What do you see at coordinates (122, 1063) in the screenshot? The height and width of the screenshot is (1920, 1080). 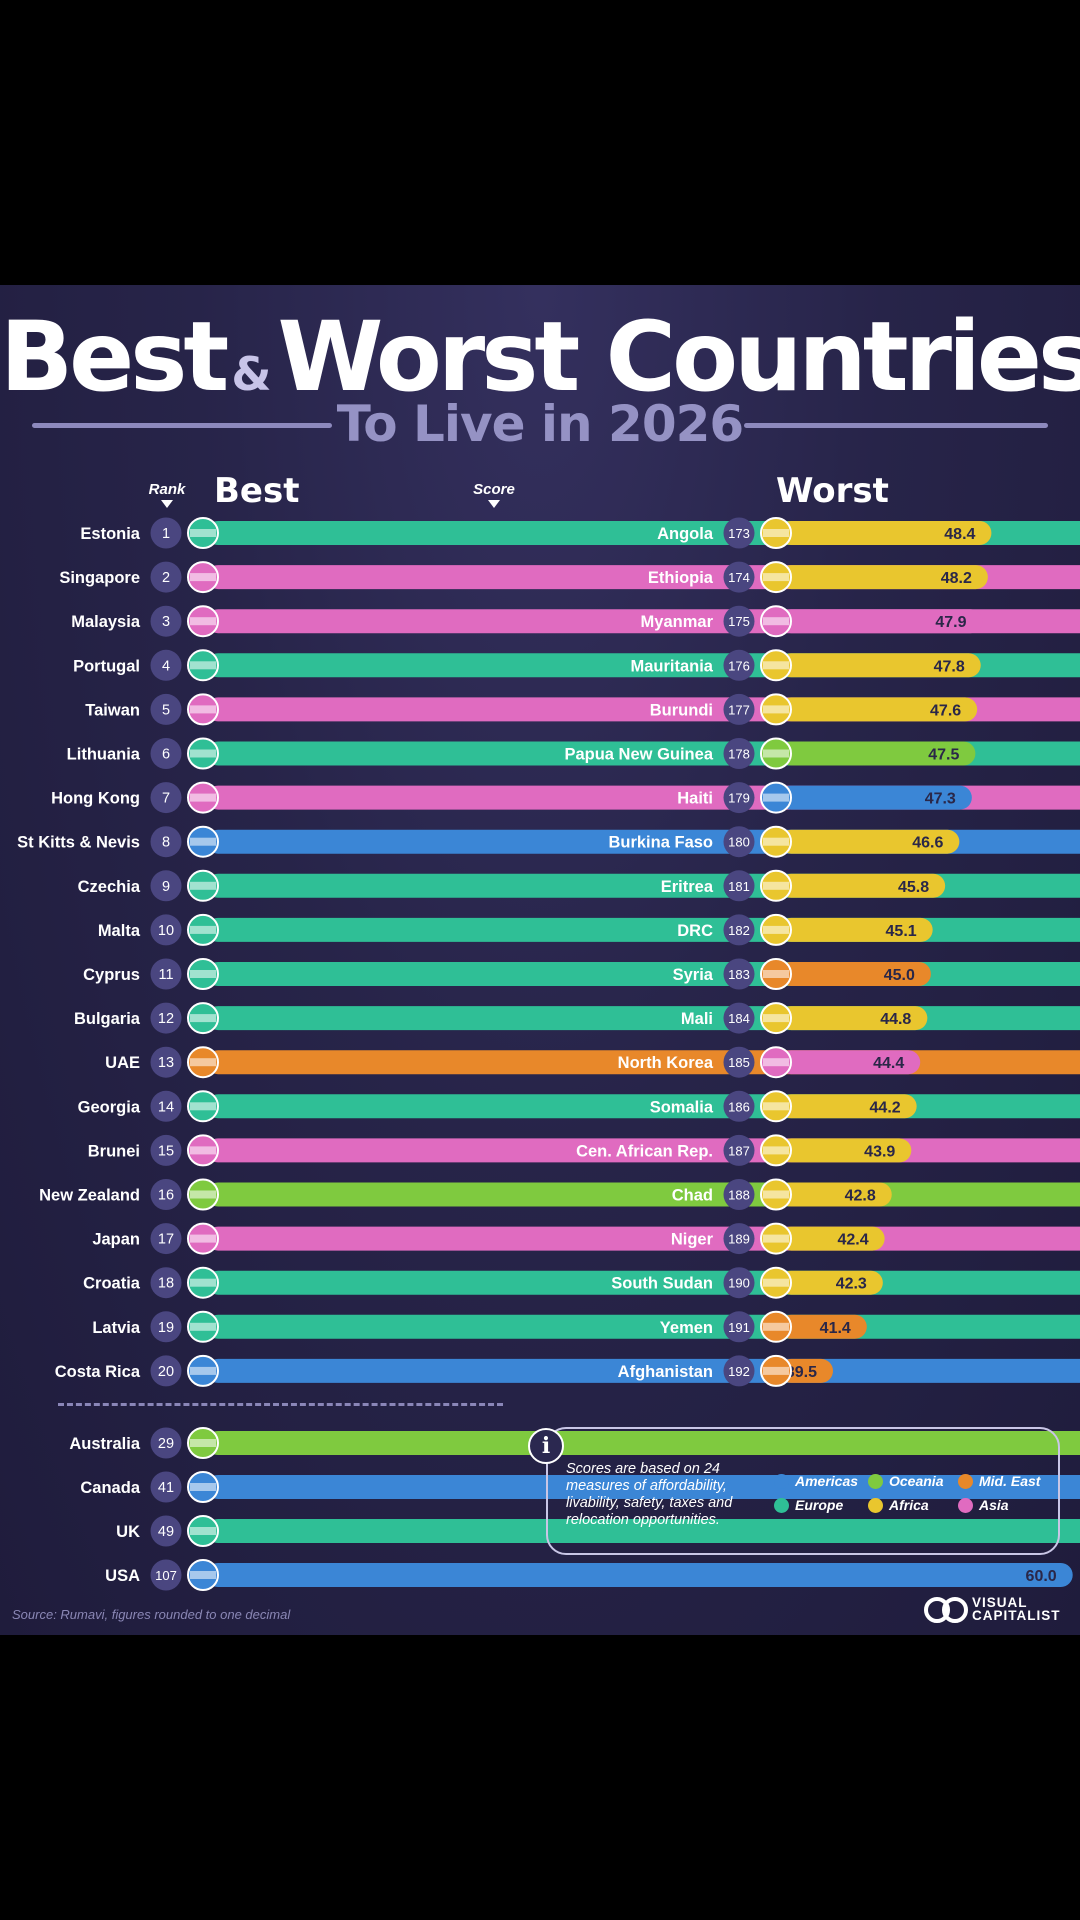 I see `country-label: UAE` at bounding box center [122, 1063].